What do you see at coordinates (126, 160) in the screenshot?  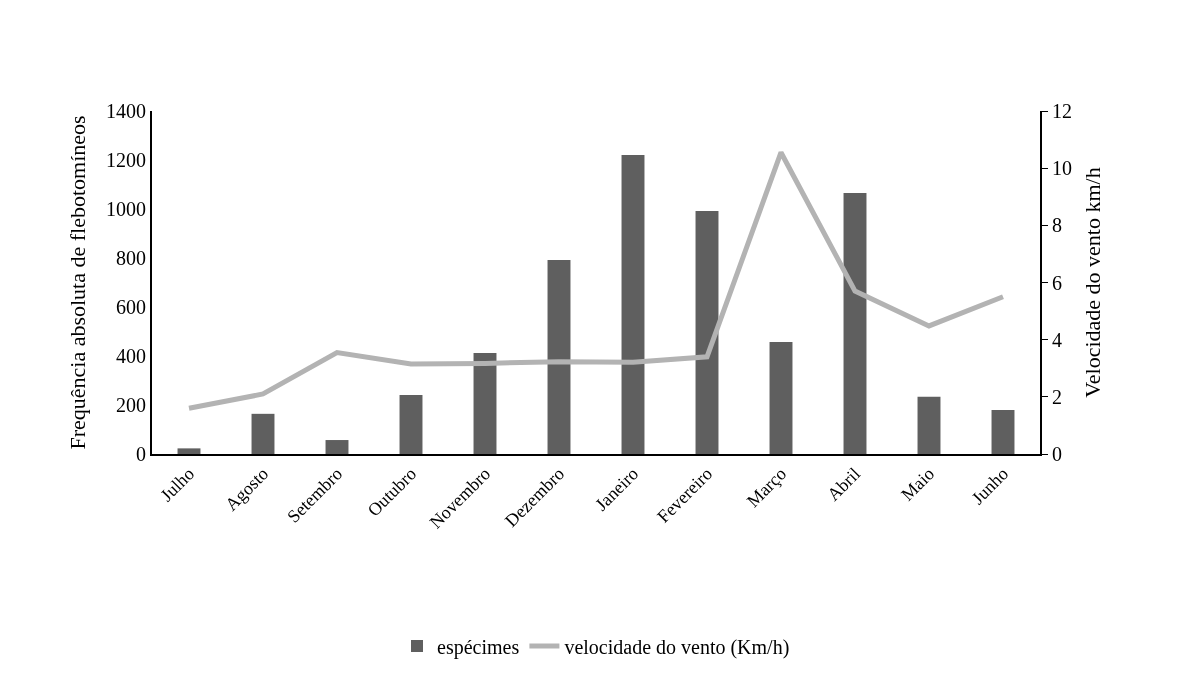 I see `y-tick-label: 1200` at bounding box center [126, 160].